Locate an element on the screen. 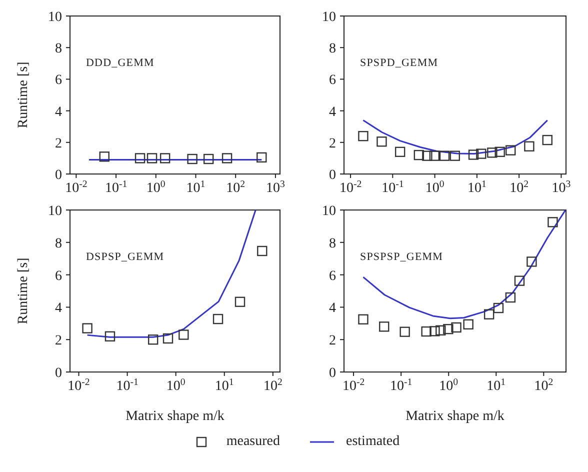 The image size is (588, 472). legend-label: measured is located at coordinates (253, 442).